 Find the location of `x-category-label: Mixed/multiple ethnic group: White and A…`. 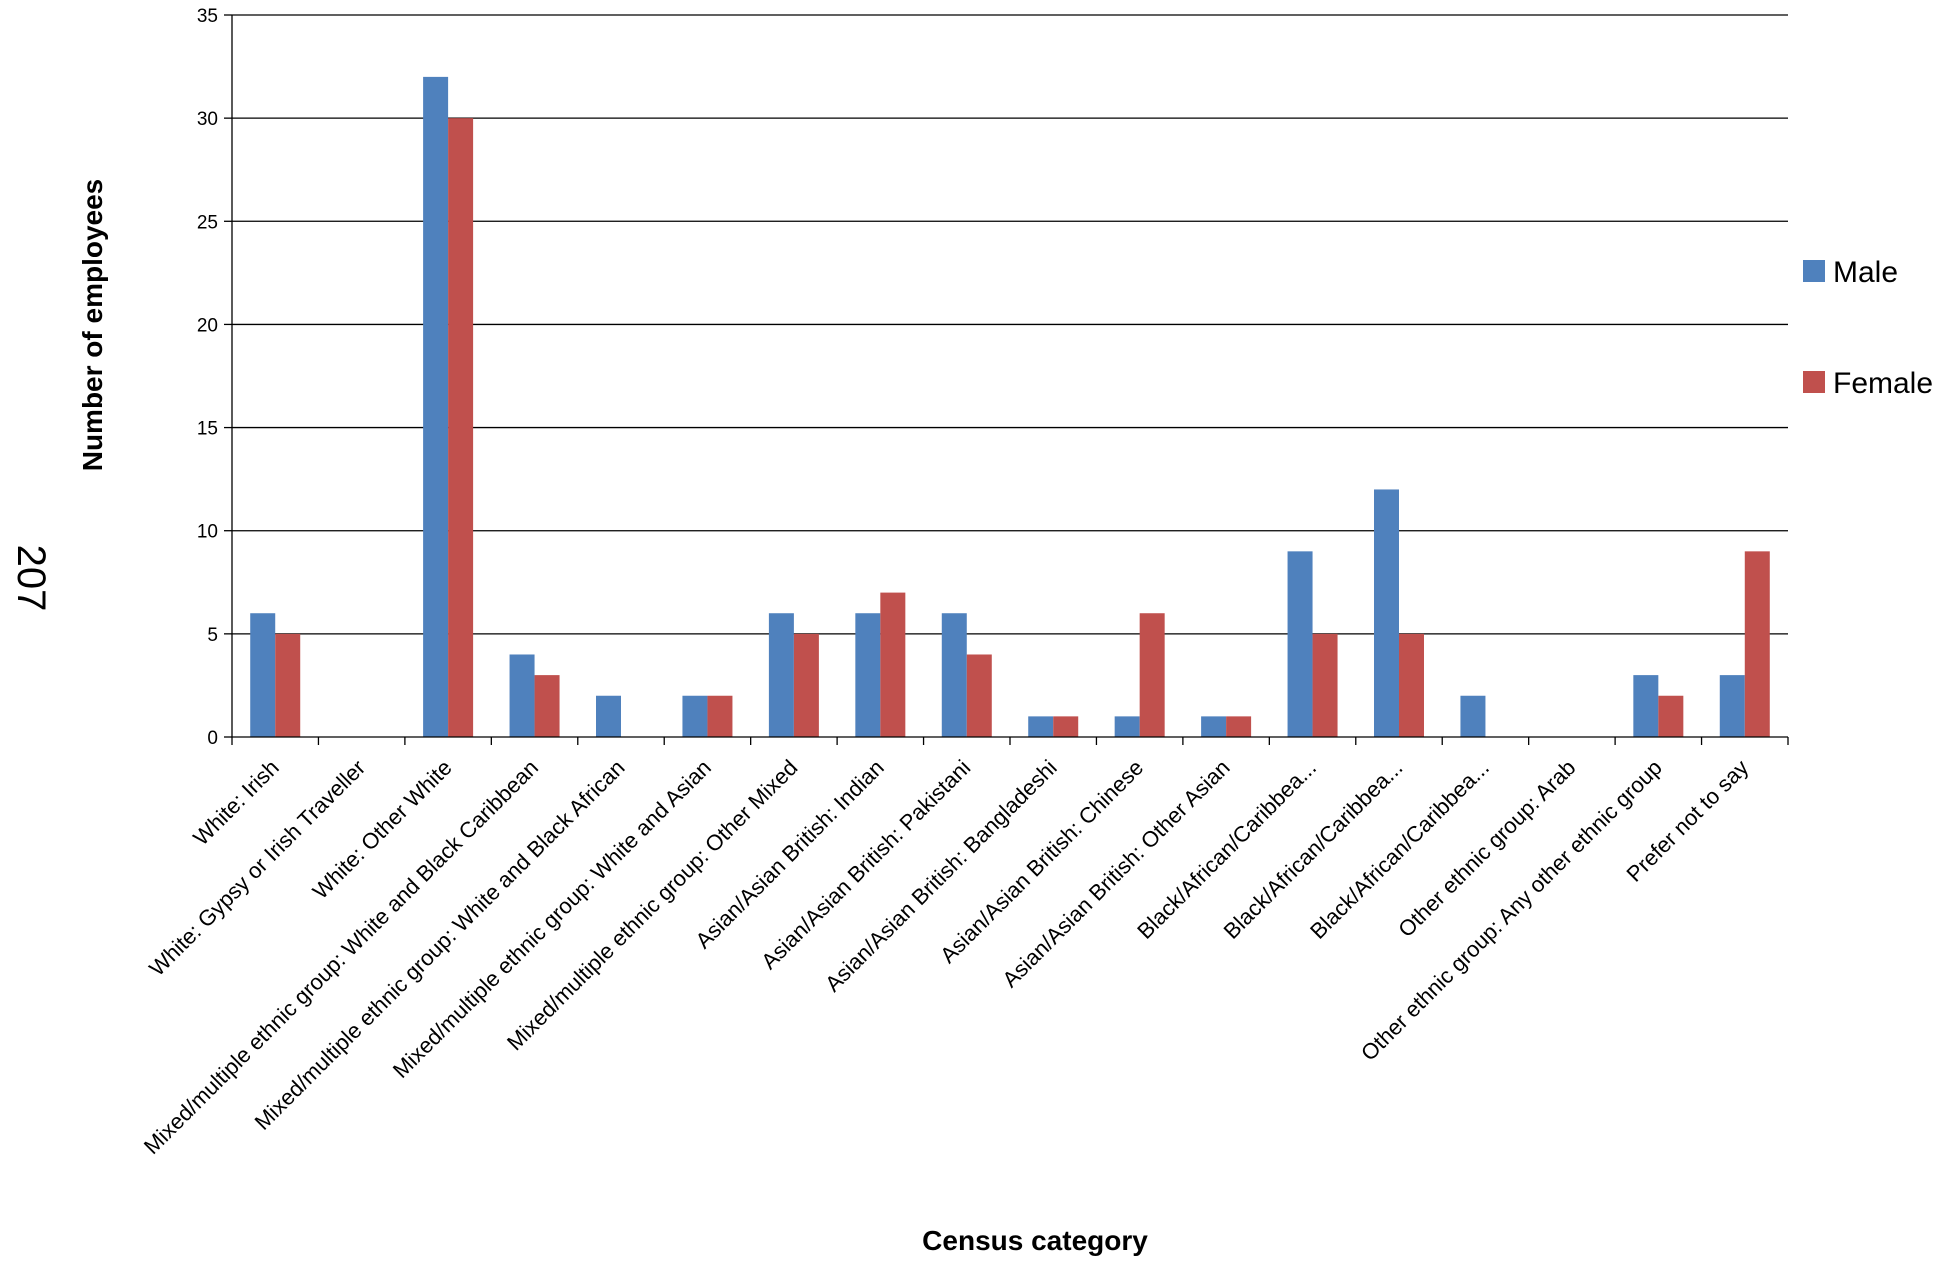

x-category-label: Mixed/multiple ethnic group: White and A… is located at coordinates (552, 919).